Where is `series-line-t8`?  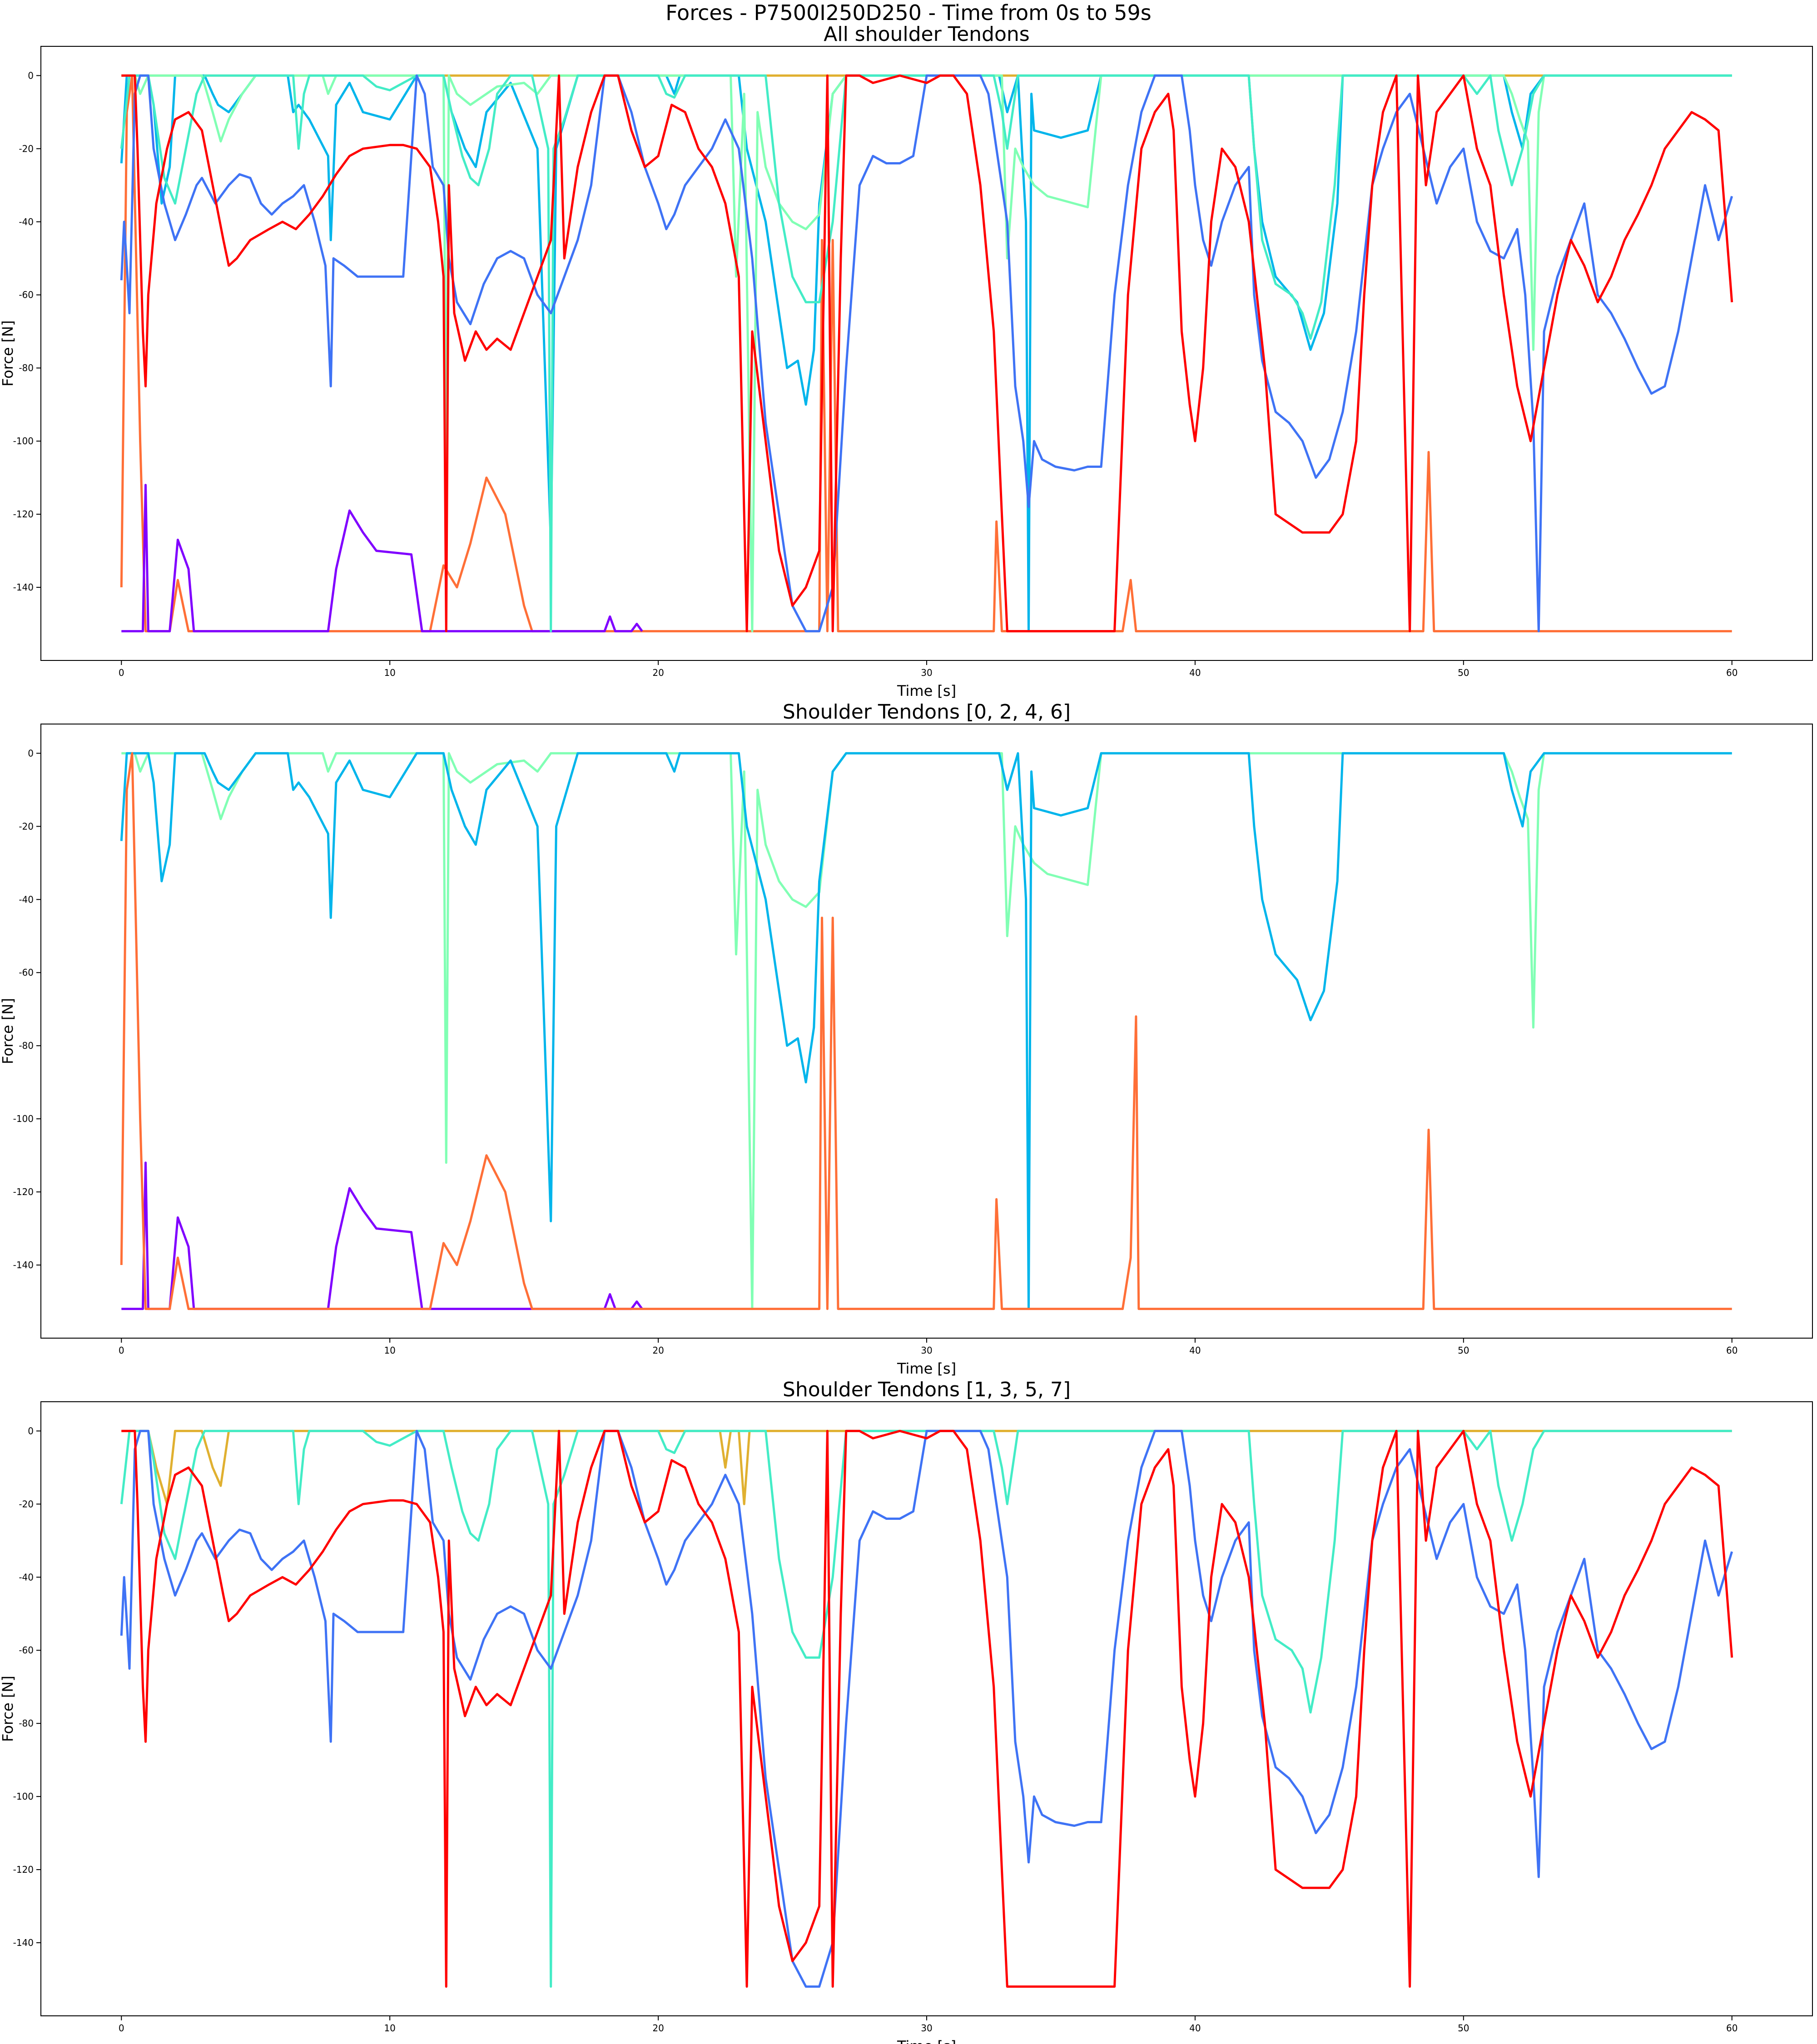
series-line-t8 is located at coordinates (926, 1467).